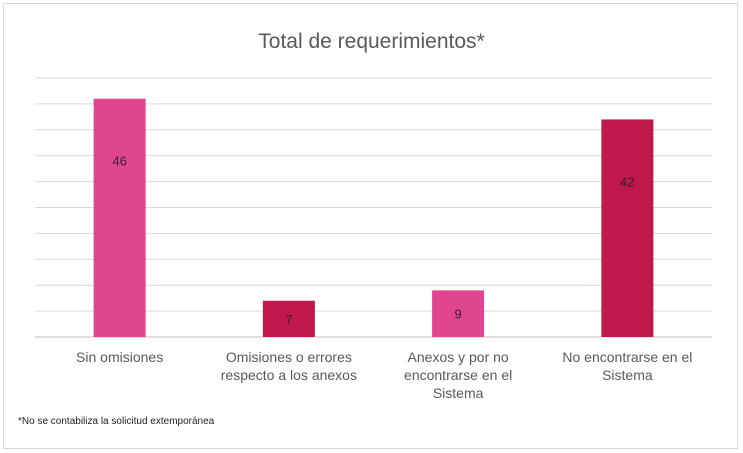 The image size is (743, 453). I want to click on data-label: 46, so click(119, 161).